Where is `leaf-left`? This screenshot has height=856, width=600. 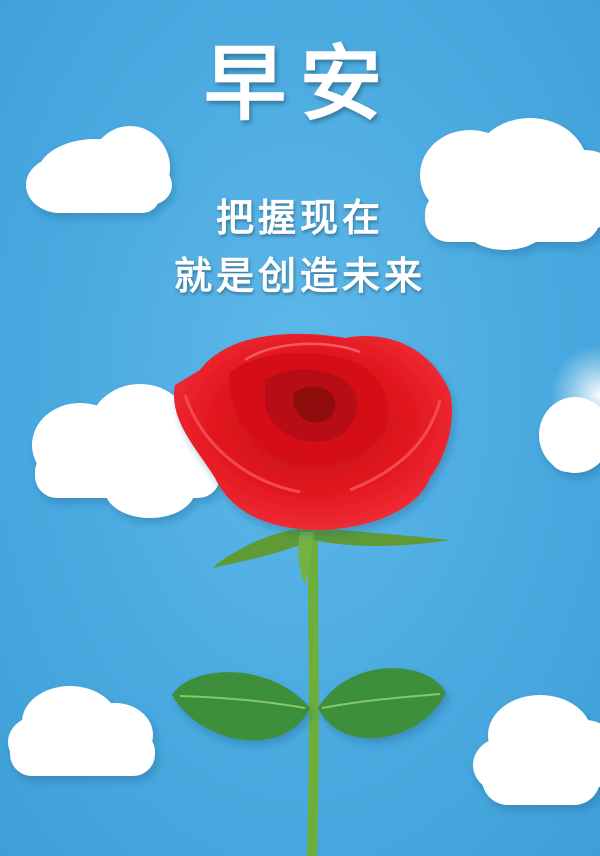 leaf-left is located at coordinates (241, 706).